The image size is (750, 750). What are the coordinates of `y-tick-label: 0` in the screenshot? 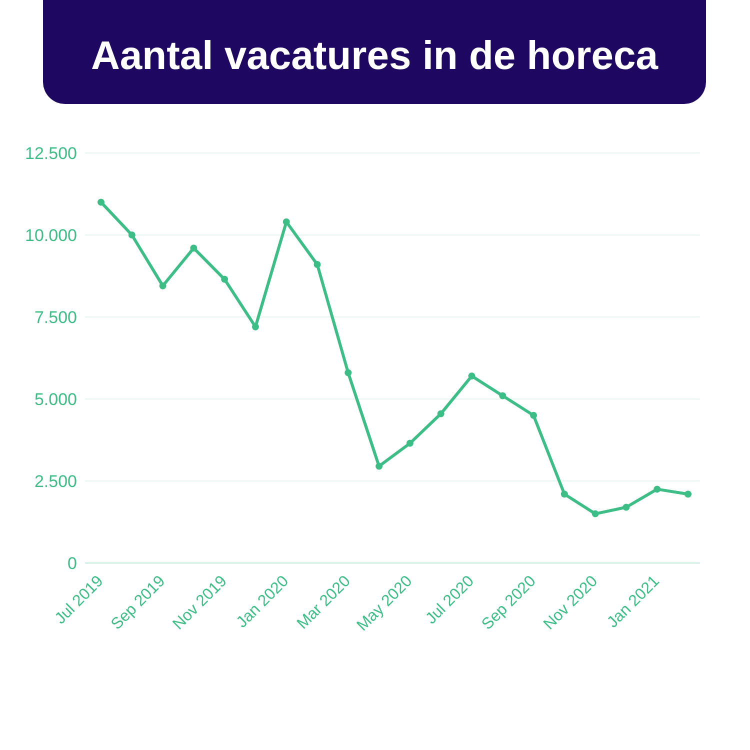 It's located at (72, 564).